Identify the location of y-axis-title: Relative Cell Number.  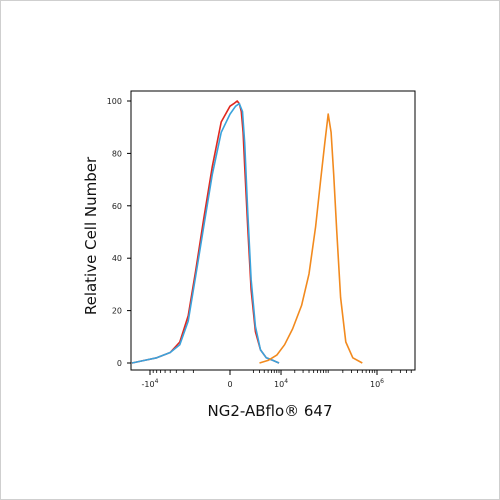
(91, 235).